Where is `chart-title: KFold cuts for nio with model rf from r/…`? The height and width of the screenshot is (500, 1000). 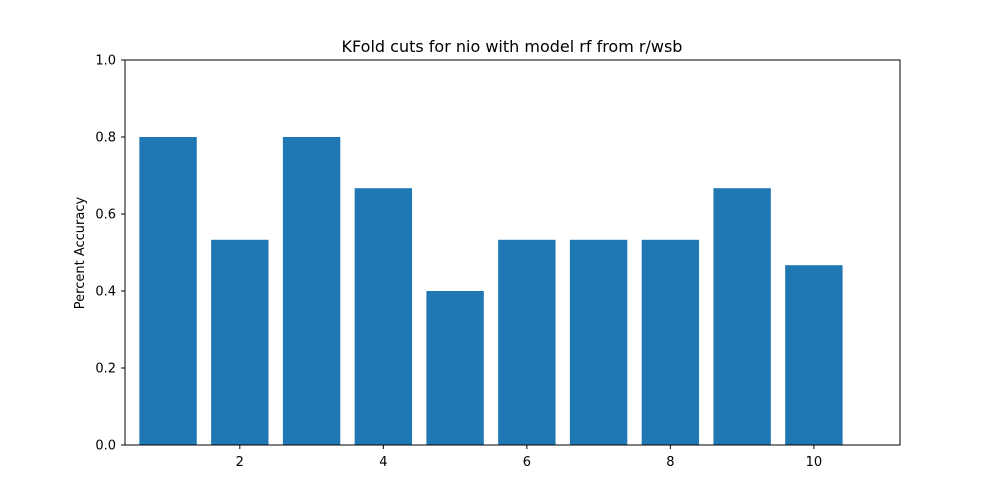
chart-title: KFold cuts for nio with model rf from r/… is located at coordinates (512, 46).